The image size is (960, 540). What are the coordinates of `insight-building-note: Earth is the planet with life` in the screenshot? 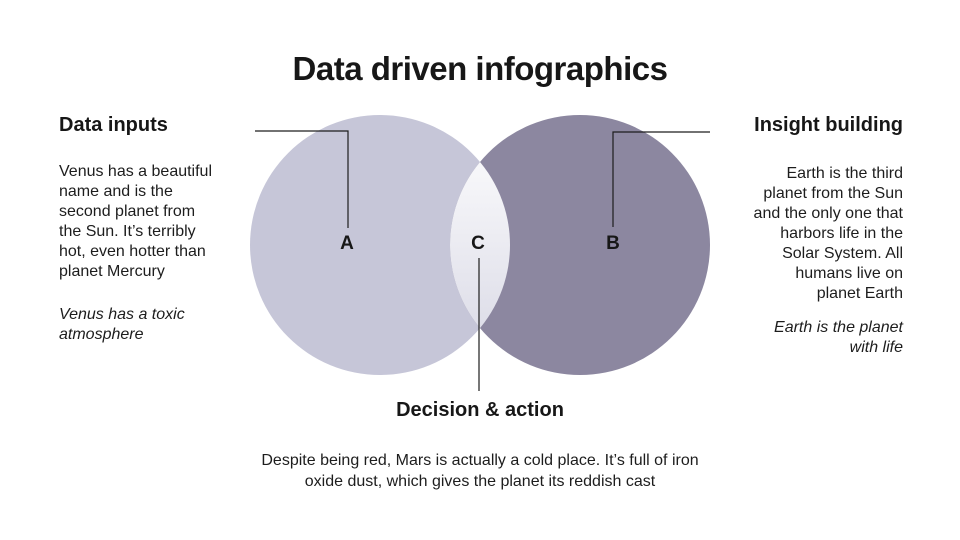 It's located at (838, 337).